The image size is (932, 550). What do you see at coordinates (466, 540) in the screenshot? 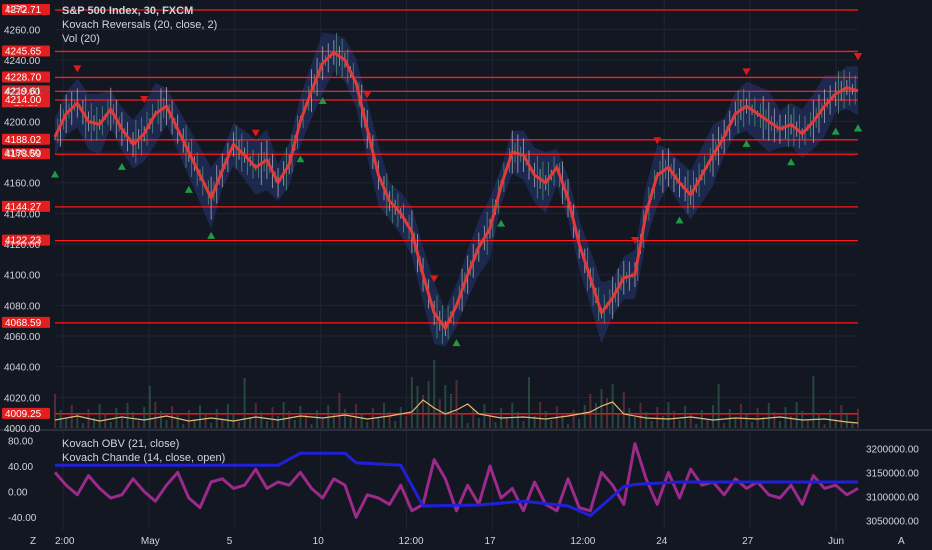
I see `time-axis: 2:00 May 5 10 12:00 17 12:00 24 27 Jun Z A` at bounding box center [466, 540].